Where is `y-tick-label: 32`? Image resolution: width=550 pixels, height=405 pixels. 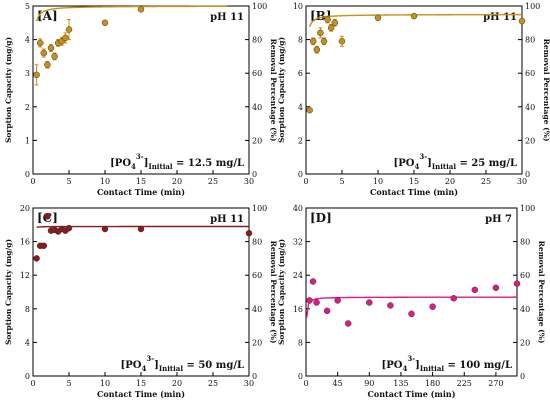
y-tick-label: 32 is located at coordinates (298, 242).